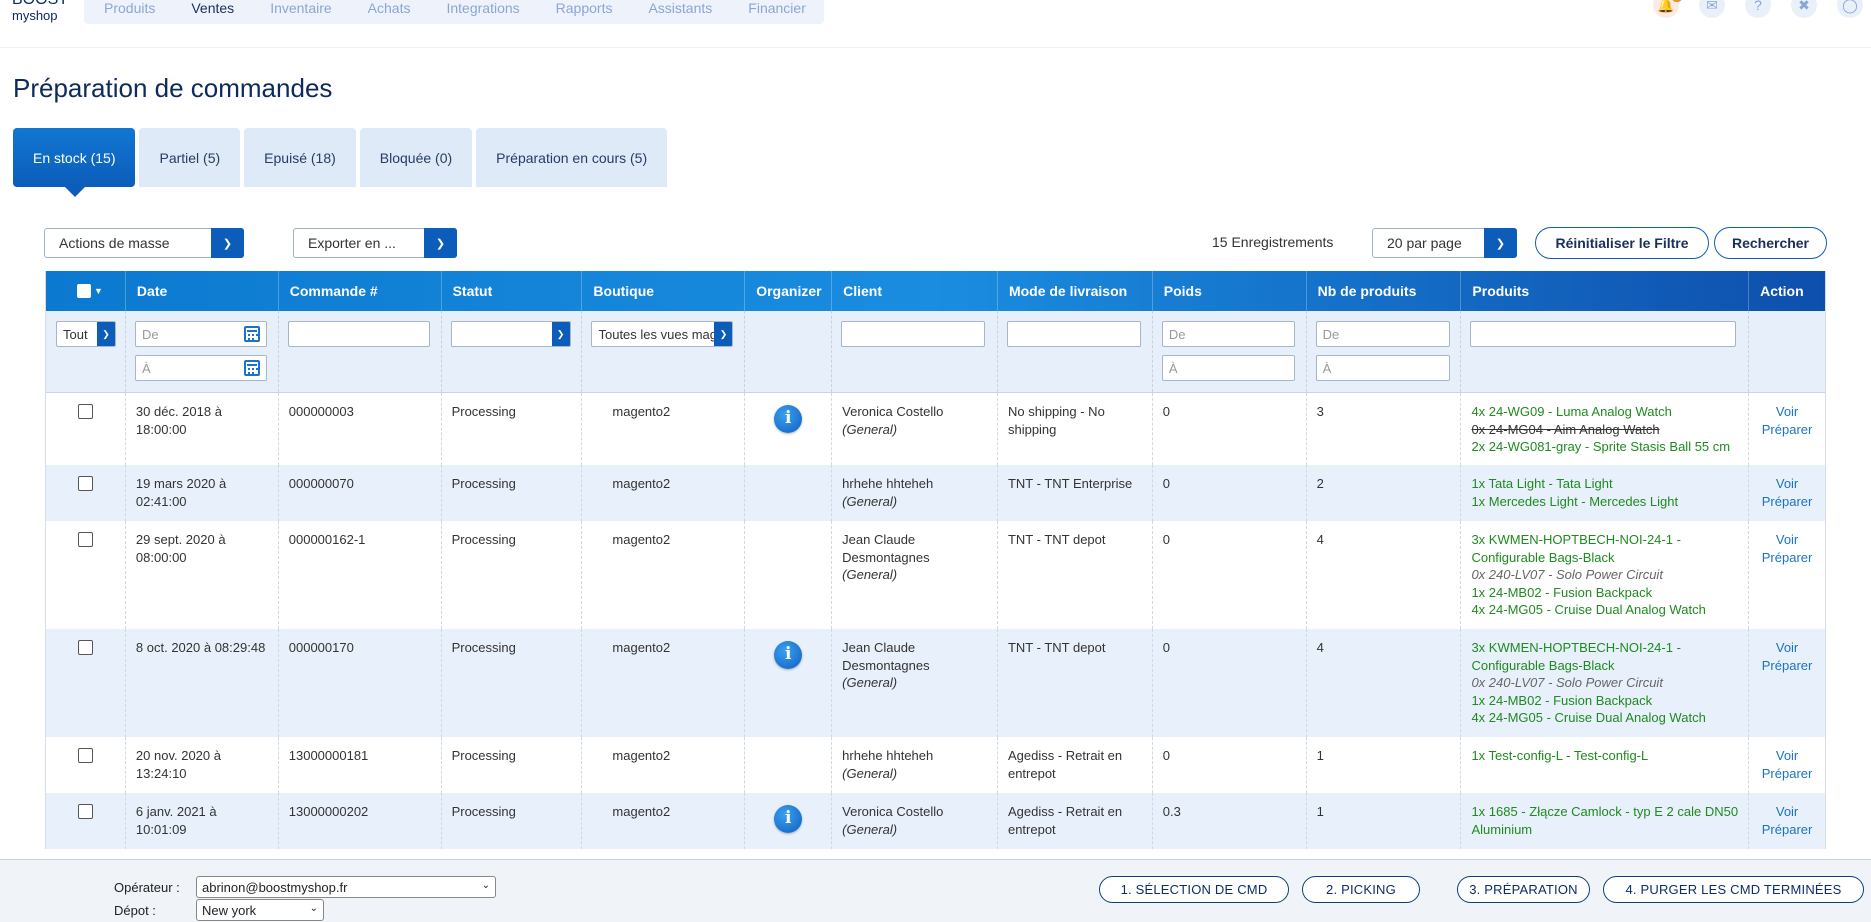 The height and width of the screenshot is (922, 1871). I want to click on header-date: Date, so click(202, 291).